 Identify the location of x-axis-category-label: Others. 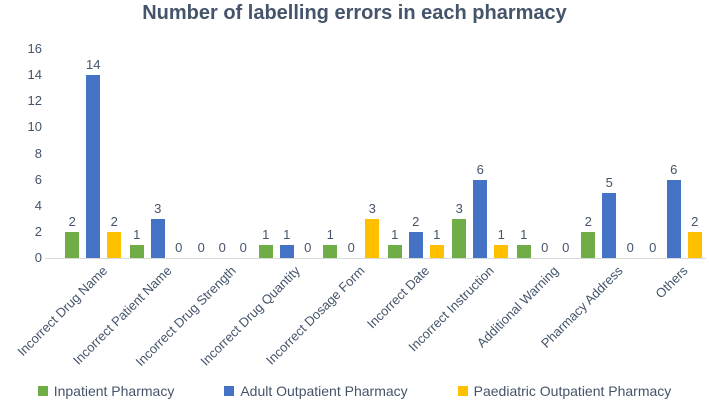
(671, 282).